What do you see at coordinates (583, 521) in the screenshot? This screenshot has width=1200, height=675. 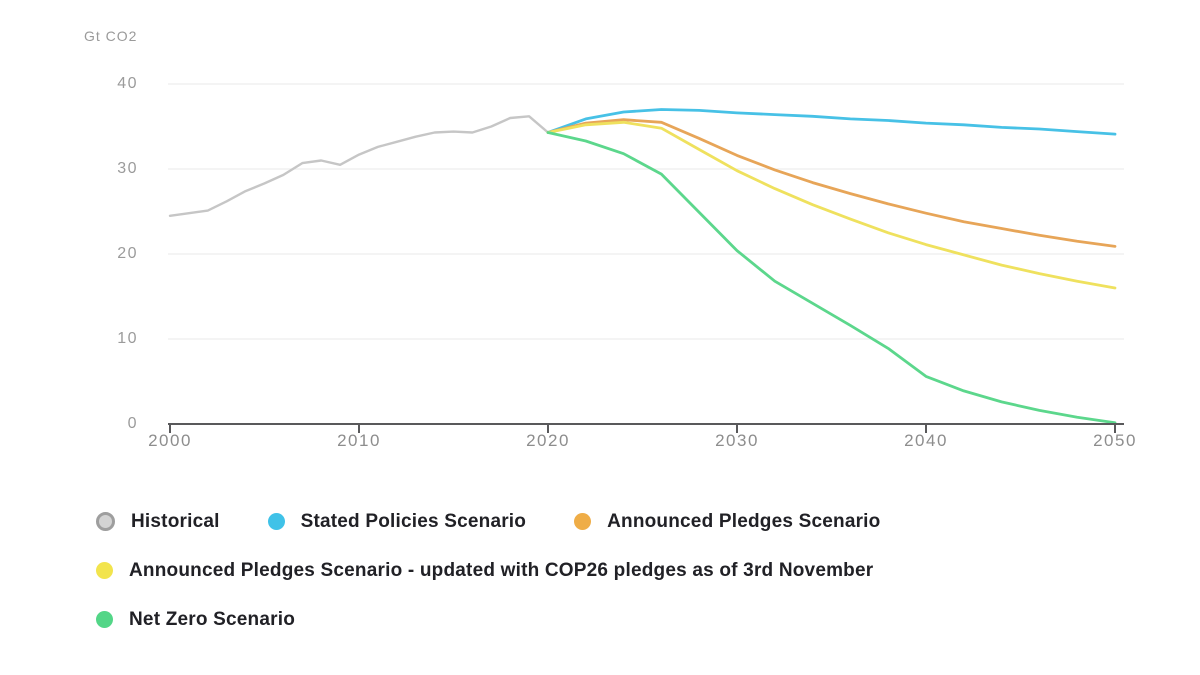 I see `announced-pledges-dot-icon` at bounding box center [583, 521].